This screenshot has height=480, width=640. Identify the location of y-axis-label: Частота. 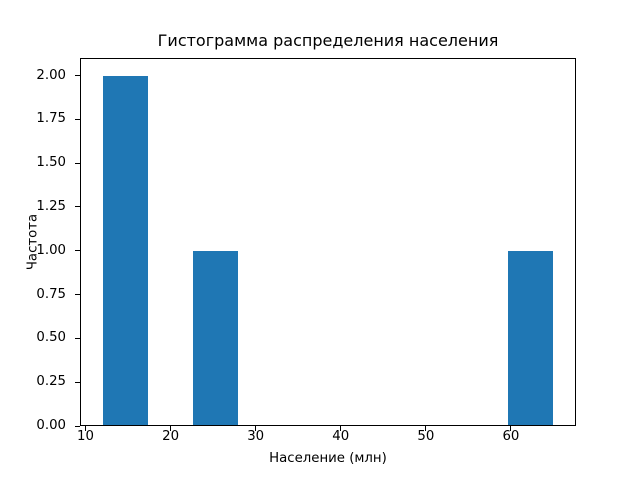
(33, 242).